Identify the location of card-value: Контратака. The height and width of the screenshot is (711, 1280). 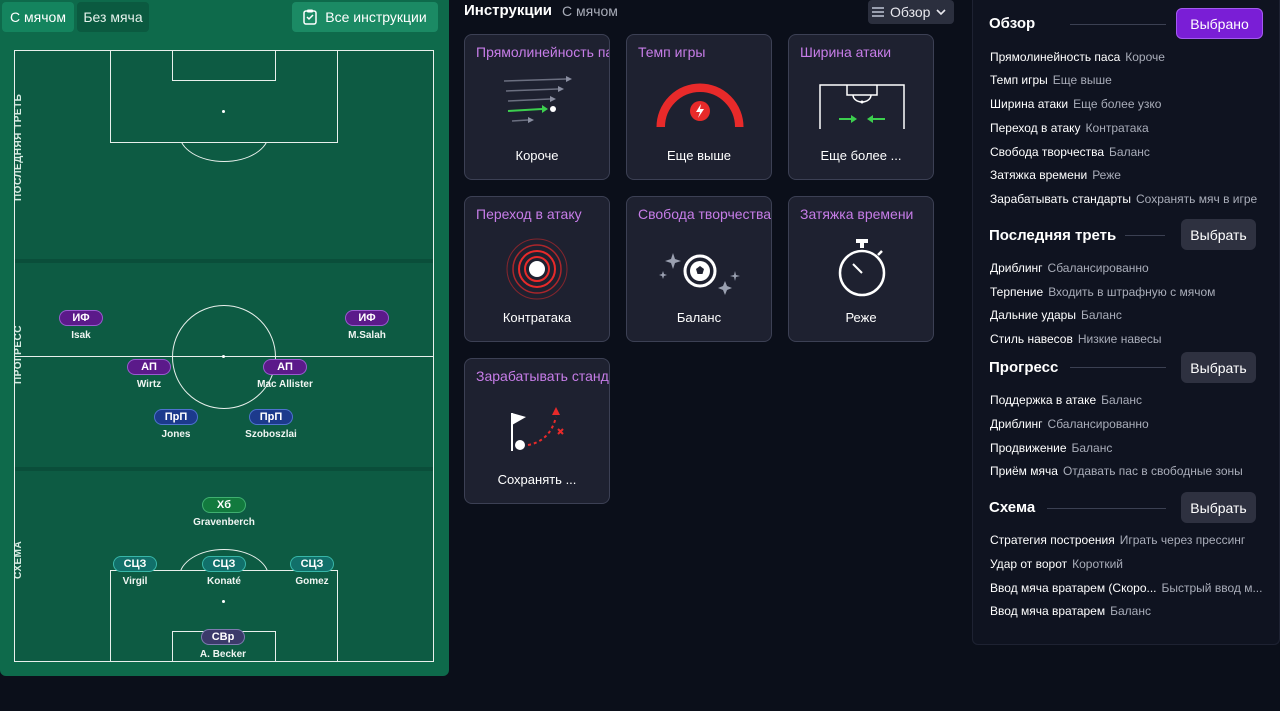
(537, 317).